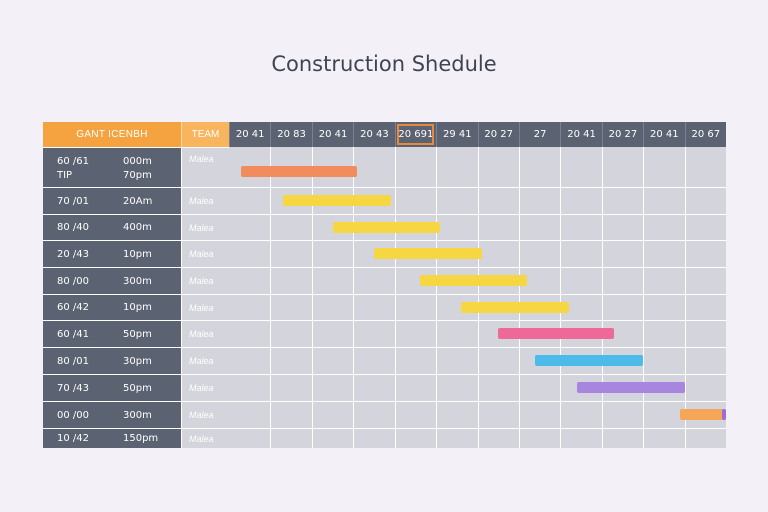  What do you see at coordinates (456, 134) in the screenshot?
I see `time-column-header: 29 41` at bounding box center [456, 134].